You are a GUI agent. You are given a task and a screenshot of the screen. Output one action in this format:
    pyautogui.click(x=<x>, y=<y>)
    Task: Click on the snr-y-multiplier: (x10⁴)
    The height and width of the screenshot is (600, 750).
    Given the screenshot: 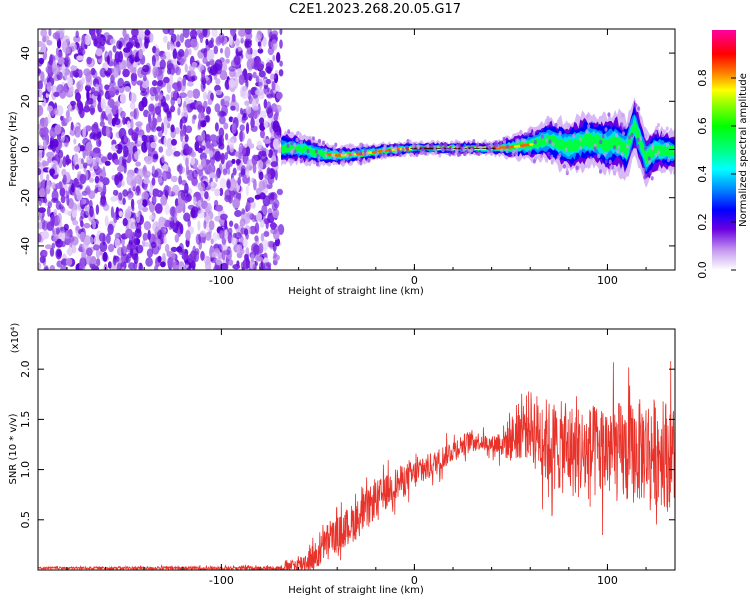 What is the action you would take?
    pyautogui.click(x=15, y=338)
    